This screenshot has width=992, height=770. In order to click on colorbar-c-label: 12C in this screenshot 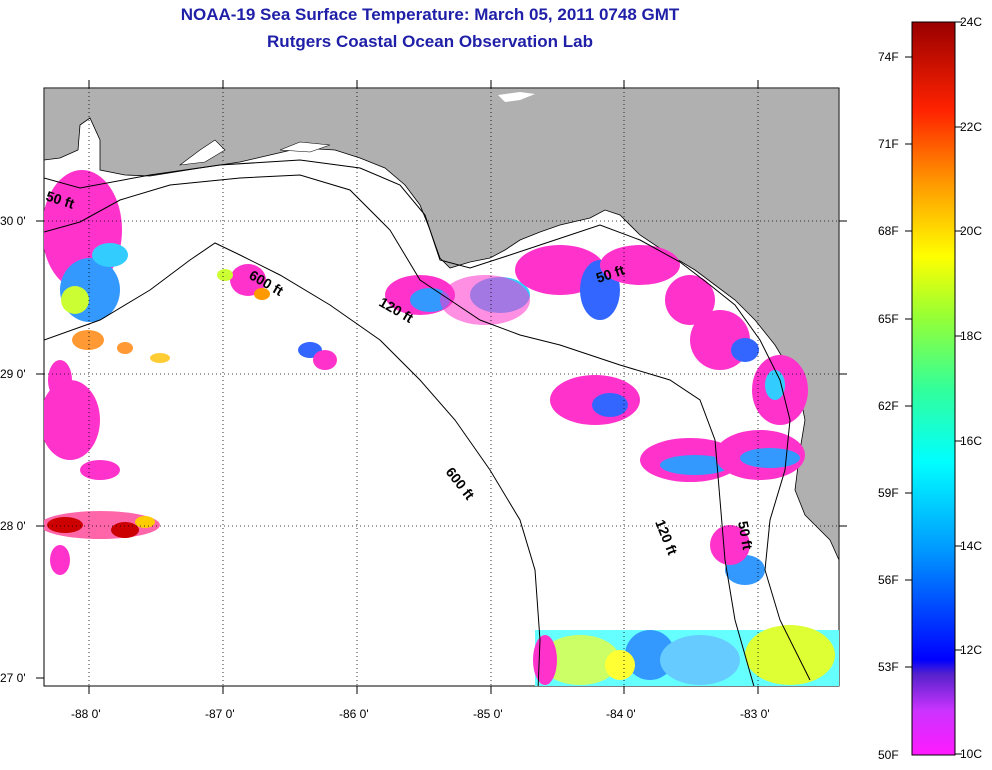, I will do `click(971, 650)`.